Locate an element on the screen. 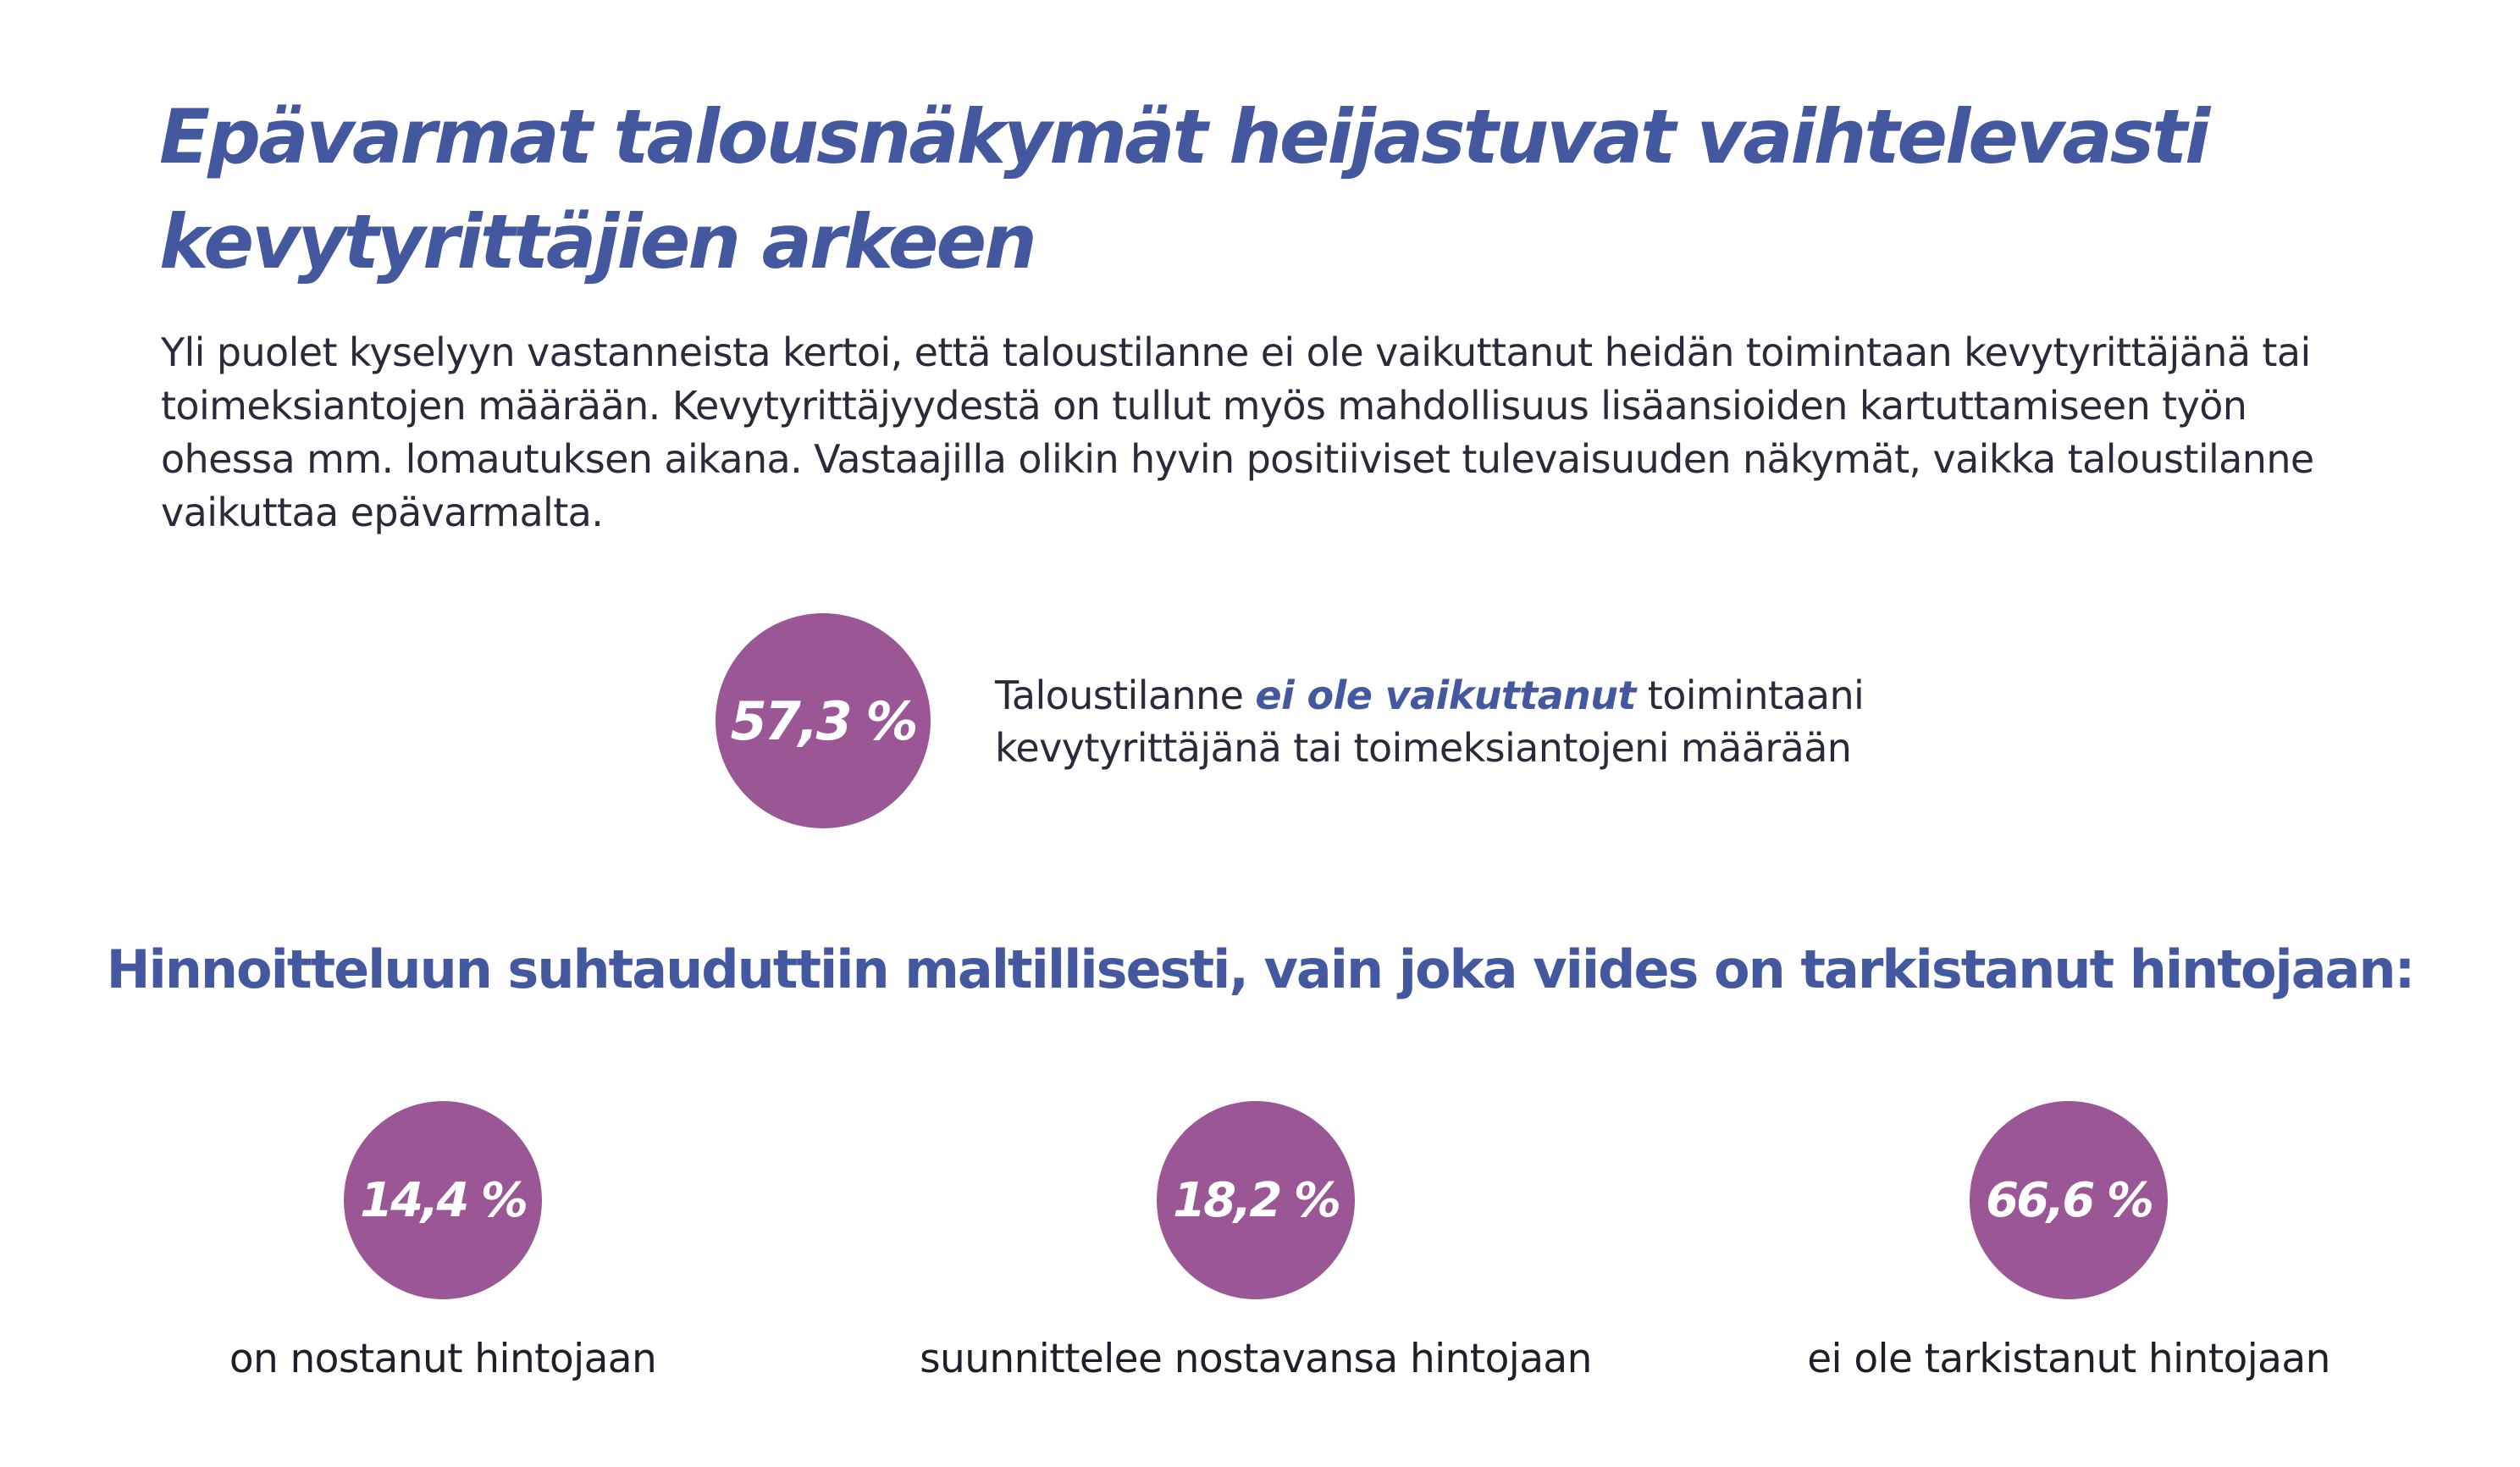 The image size is (2520, 1467). main-stat-circle: 57,3 % is located at coordinates (823, 720).